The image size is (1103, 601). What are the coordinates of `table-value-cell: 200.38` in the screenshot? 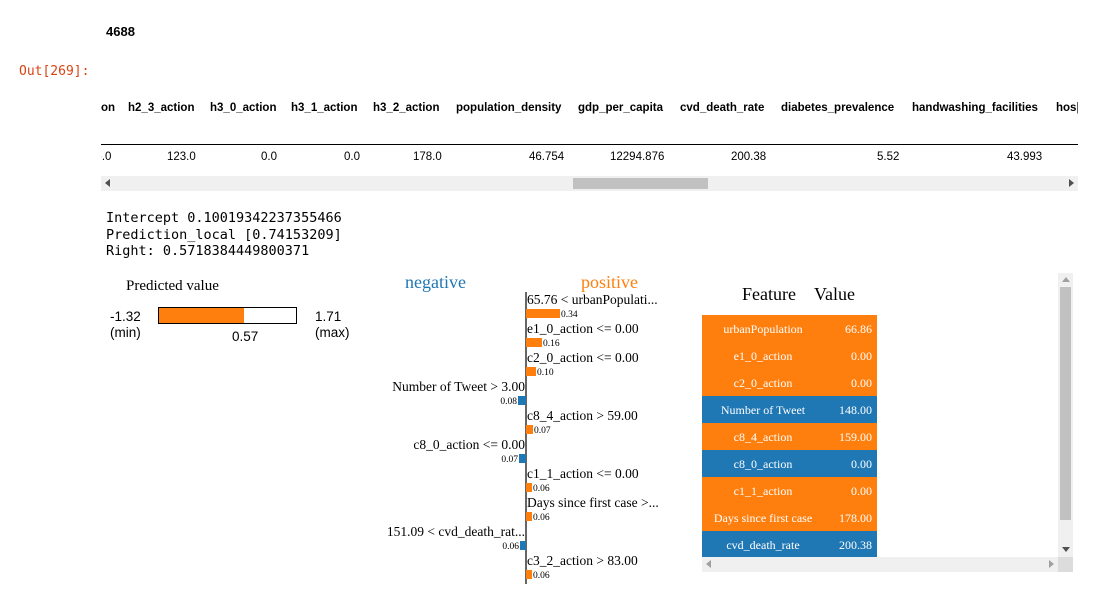 It's located at (855, 545).